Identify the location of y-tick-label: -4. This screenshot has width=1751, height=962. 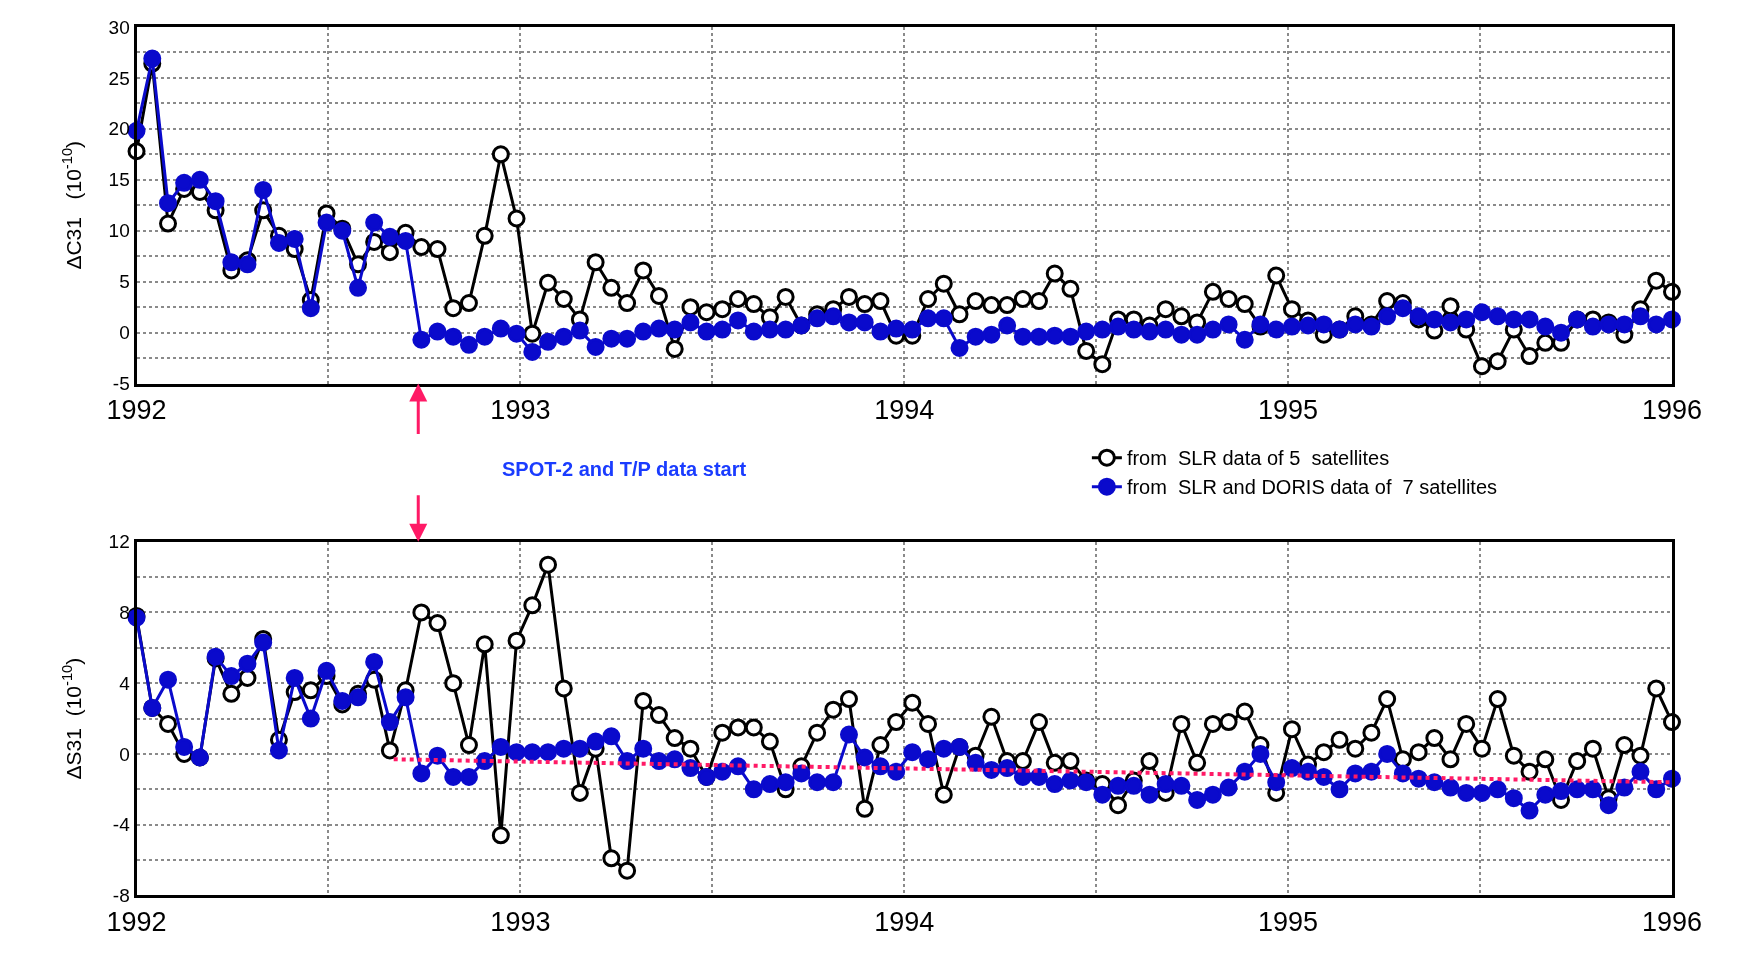
(121, 825).